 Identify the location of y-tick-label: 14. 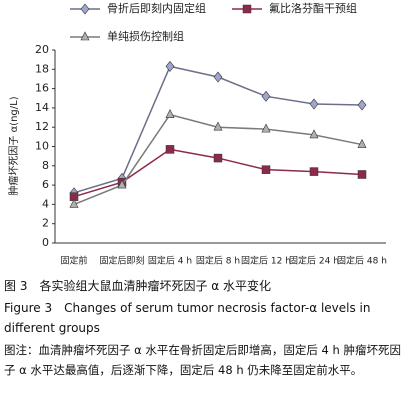
(42, 107).